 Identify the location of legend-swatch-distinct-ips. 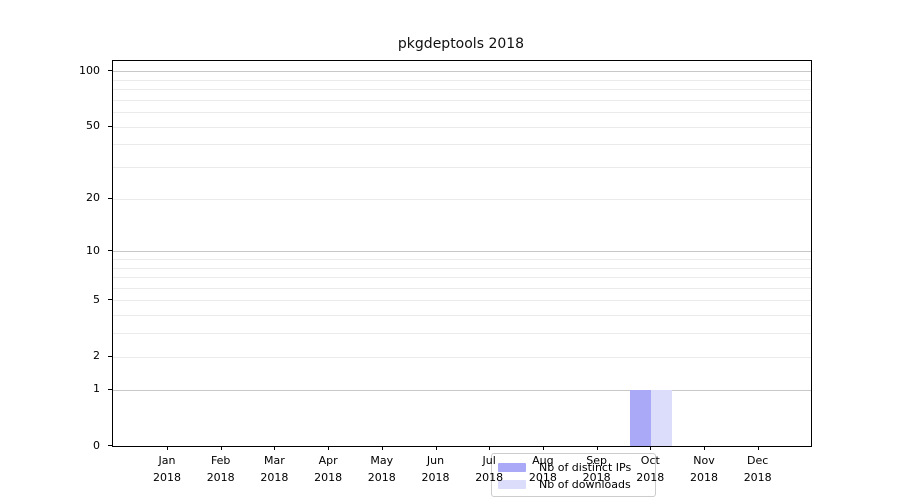
(512, 467).